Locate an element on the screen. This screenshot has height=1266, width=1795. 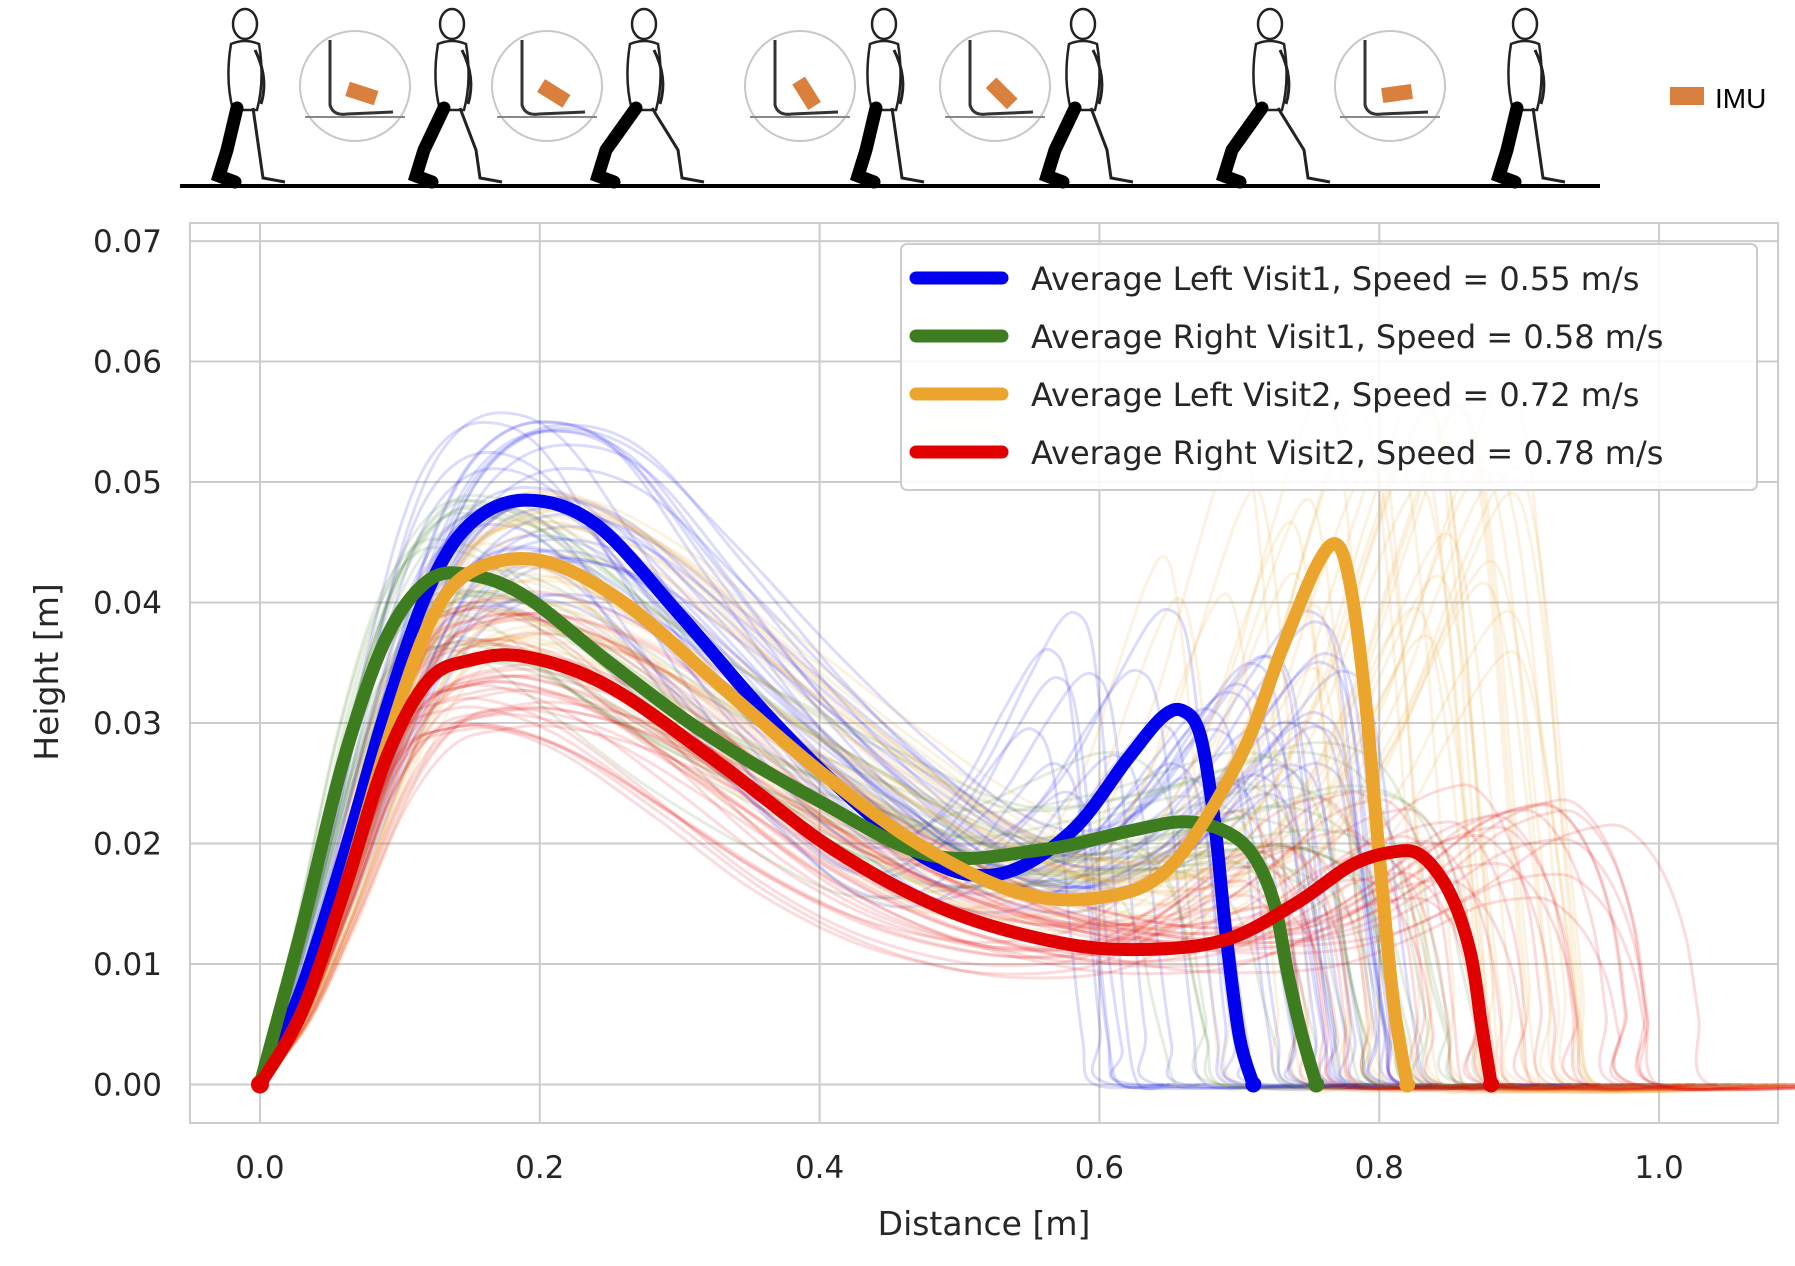
y-tick-label: 0.01 is located at coordinates (127, 965).